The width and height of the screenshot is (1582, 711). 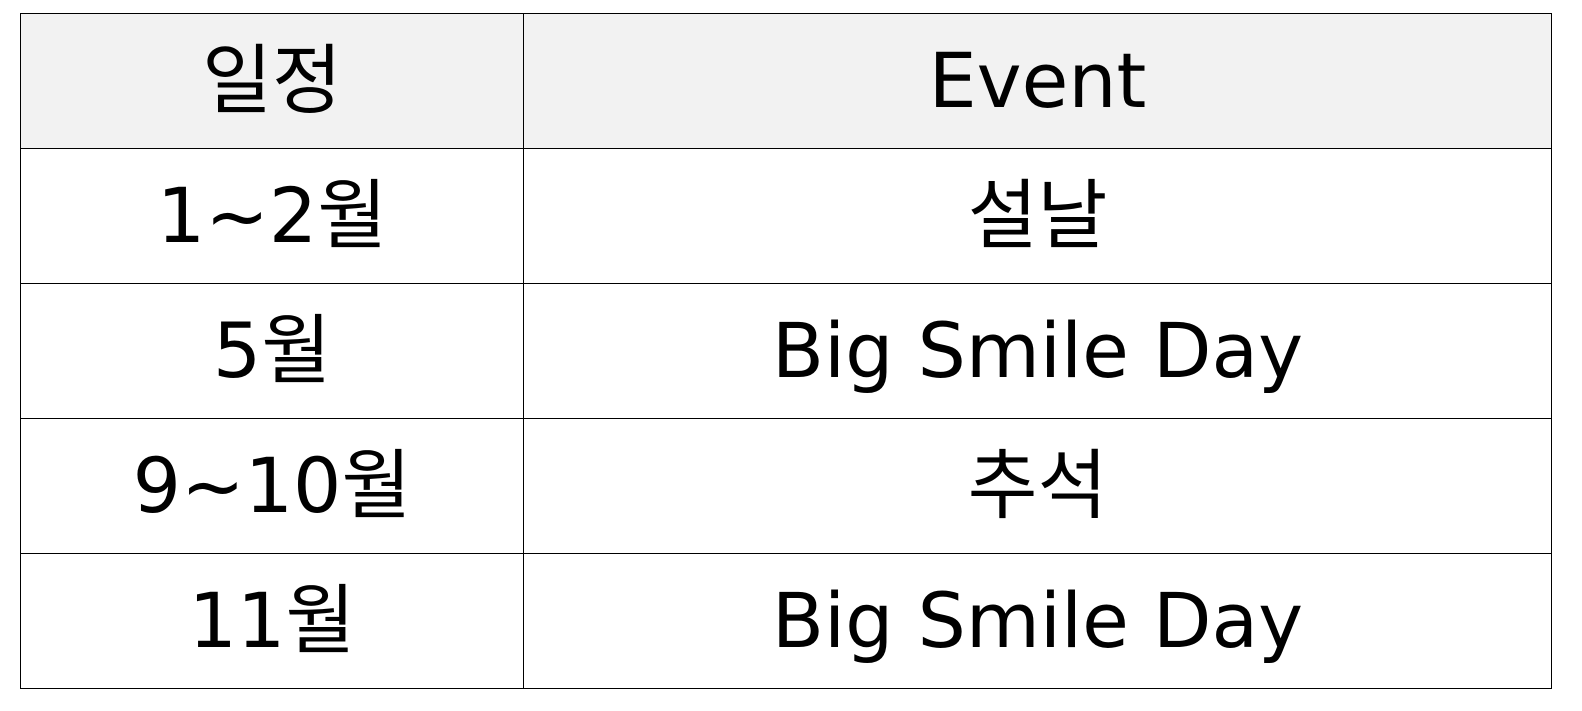 I want to click on header-date: 일정, so click(x=272, y=81).